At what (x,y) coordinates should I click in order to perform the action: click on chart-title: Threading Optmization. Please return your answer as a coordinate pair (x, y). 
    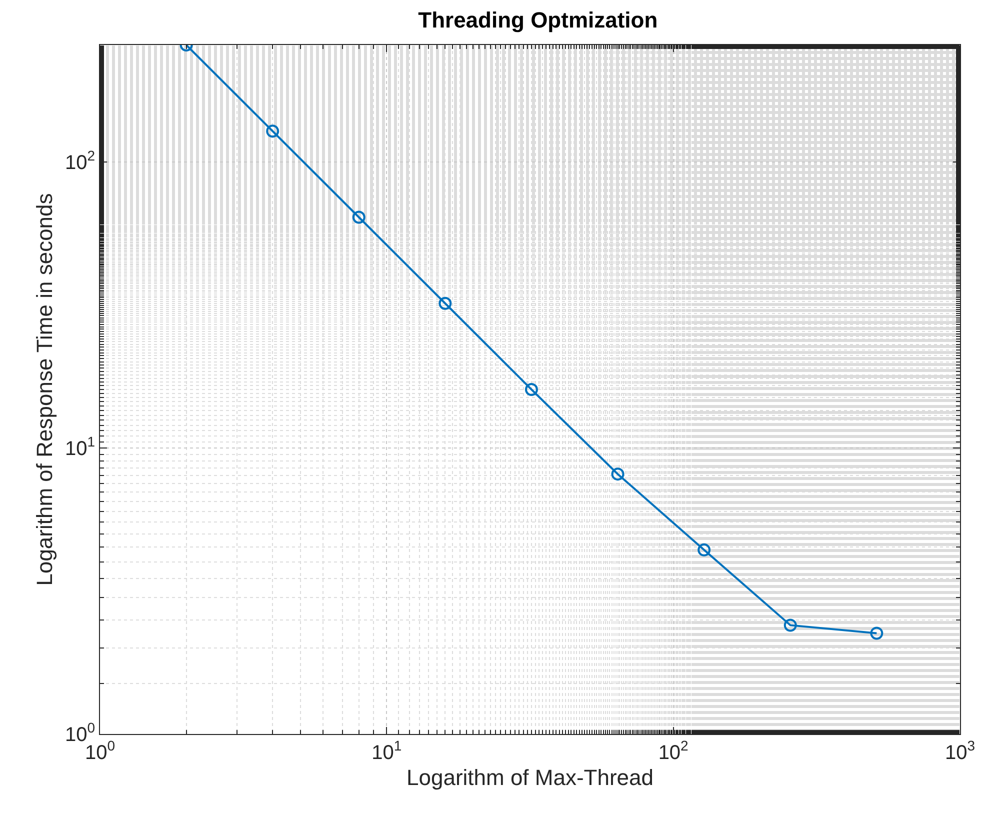
    Looking at the image, I should click on (538, 20).